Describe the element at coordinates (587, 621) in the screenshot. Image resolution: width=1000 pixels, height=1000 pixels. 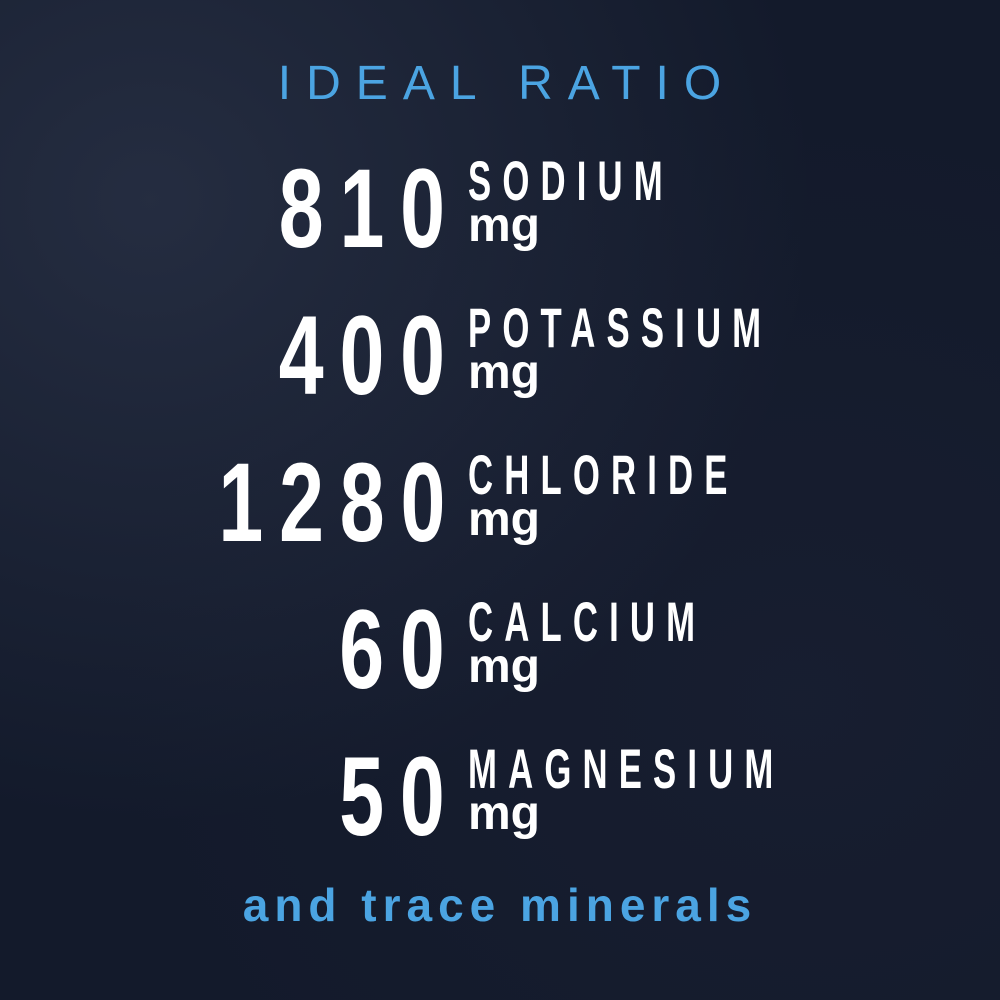
I see `mineral-name: CALCIUM` at that location.